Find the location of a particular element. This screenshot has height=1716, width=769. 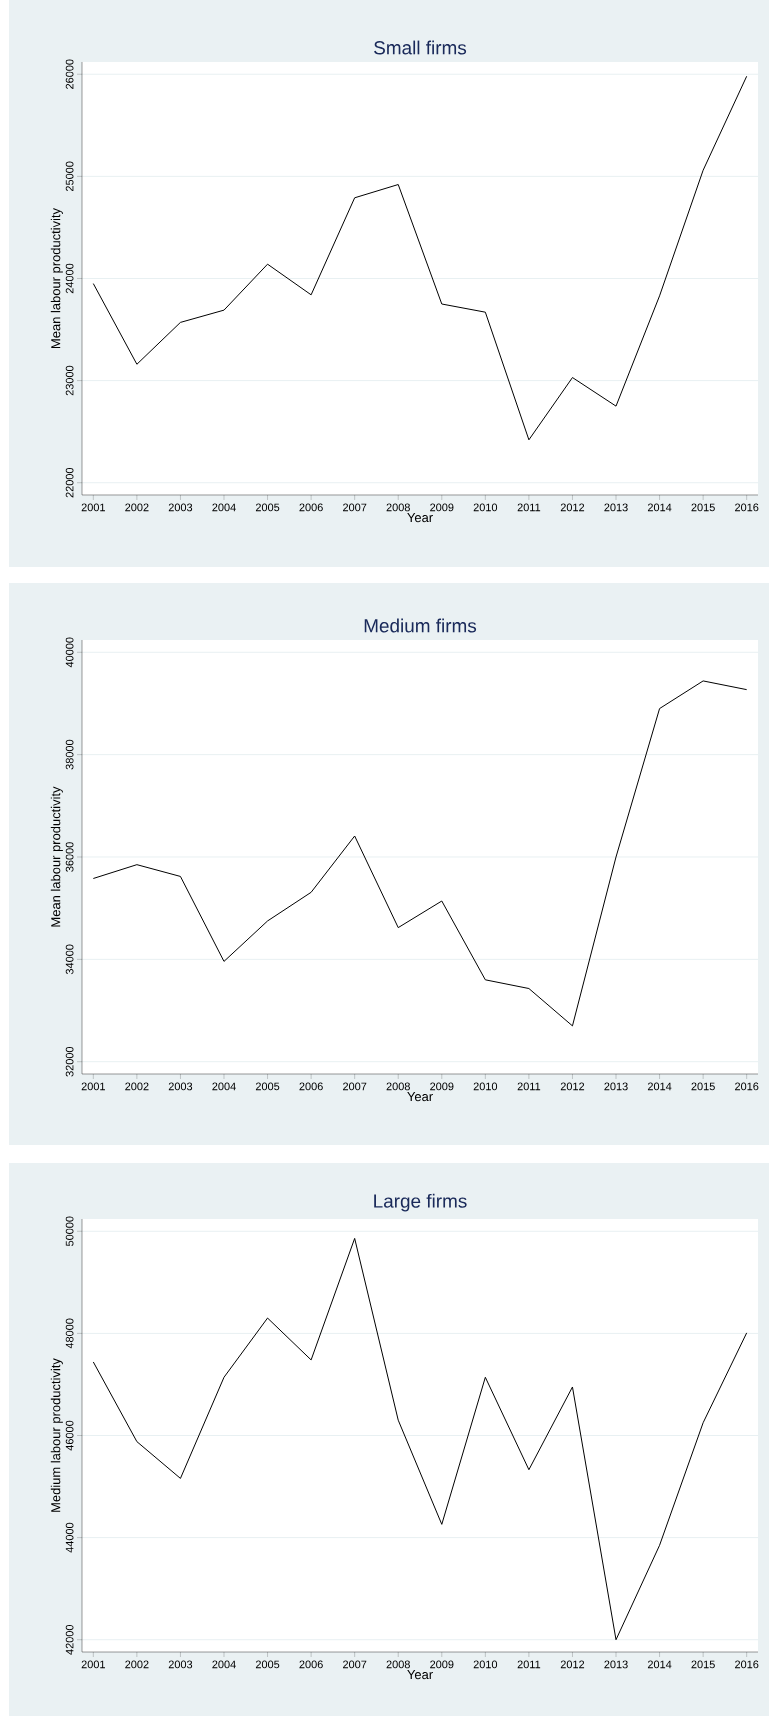

y-tick-label: 46000 is located at coordinates (69, 1435).